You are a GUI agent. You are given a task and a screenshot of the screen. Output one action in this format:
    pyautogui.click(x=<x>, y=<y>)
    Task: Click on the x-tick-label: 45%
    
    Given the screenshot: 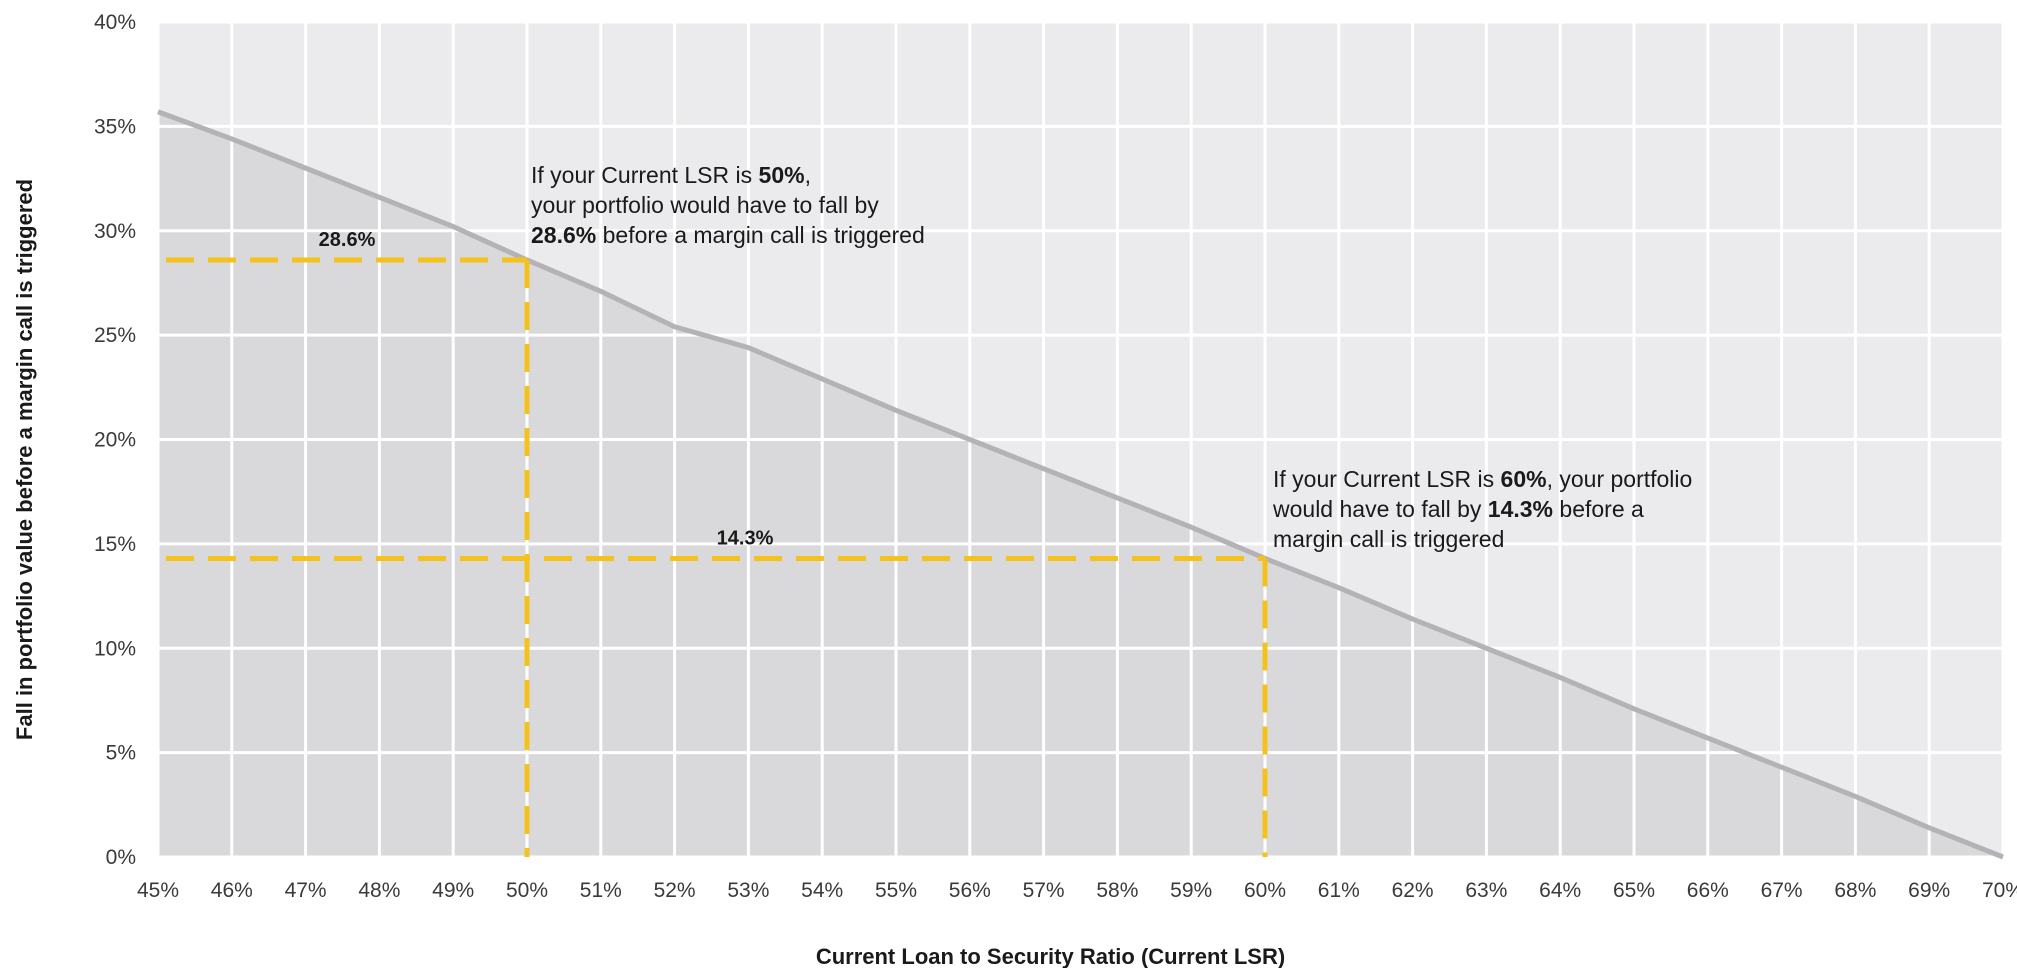 What is the action you would take?
    pyautogui.click(x=158, y=890)
    